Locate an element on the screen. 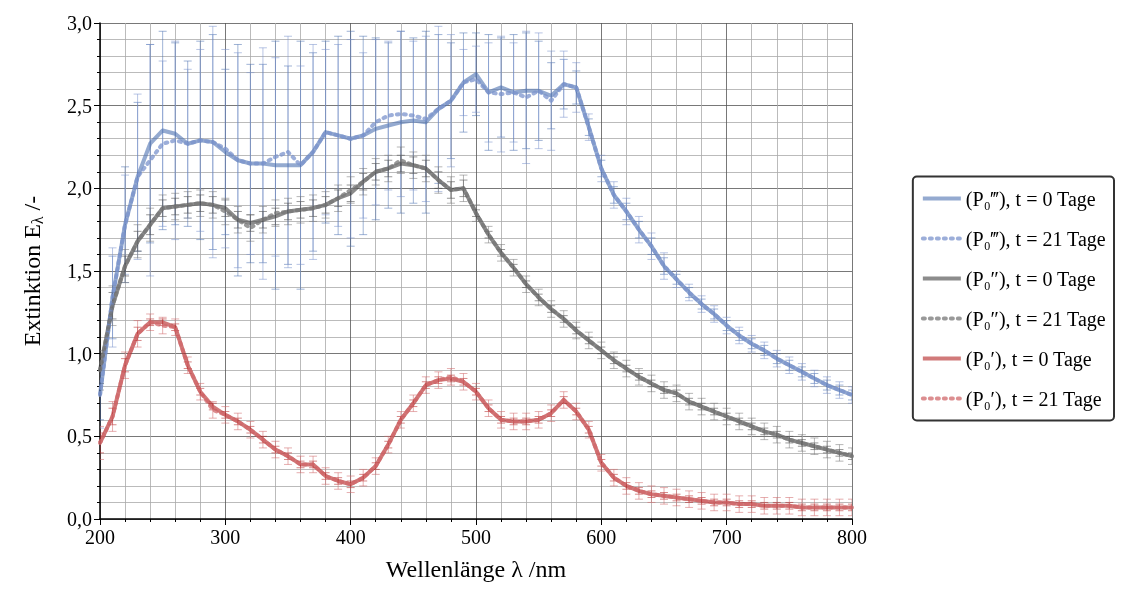 This screenshot has height=597, width=1122. x-tick-label: 700 is located at coordinates (726, 537).